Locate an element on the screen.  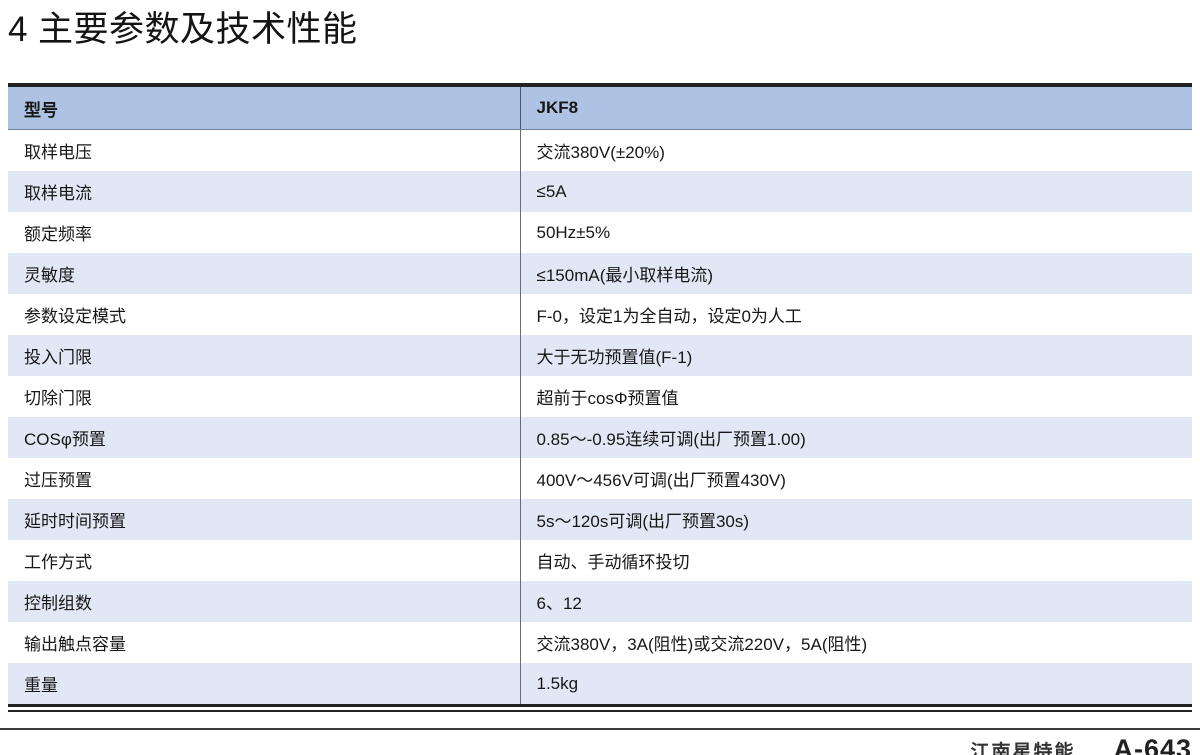
table-header-row: 型号 JKF8 is located at coordinates (600, 107).